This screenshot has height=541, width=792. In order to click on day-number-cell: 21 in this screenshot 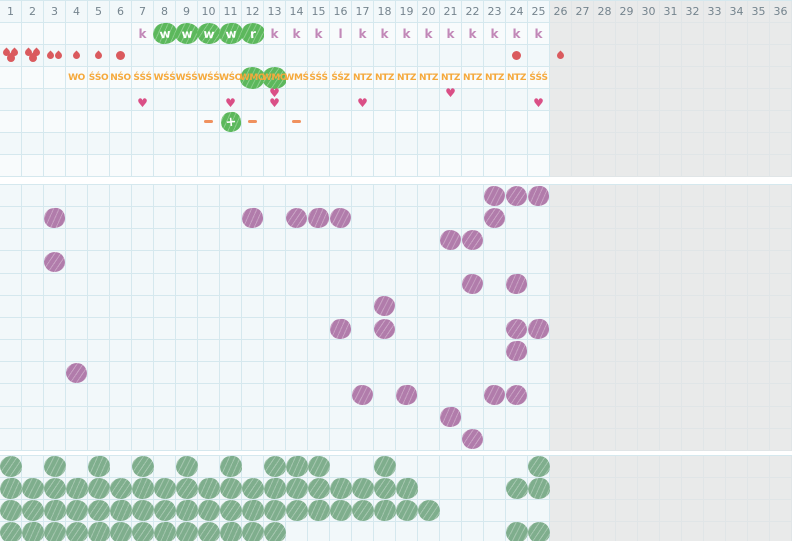, I will do `click(451, 12)`.